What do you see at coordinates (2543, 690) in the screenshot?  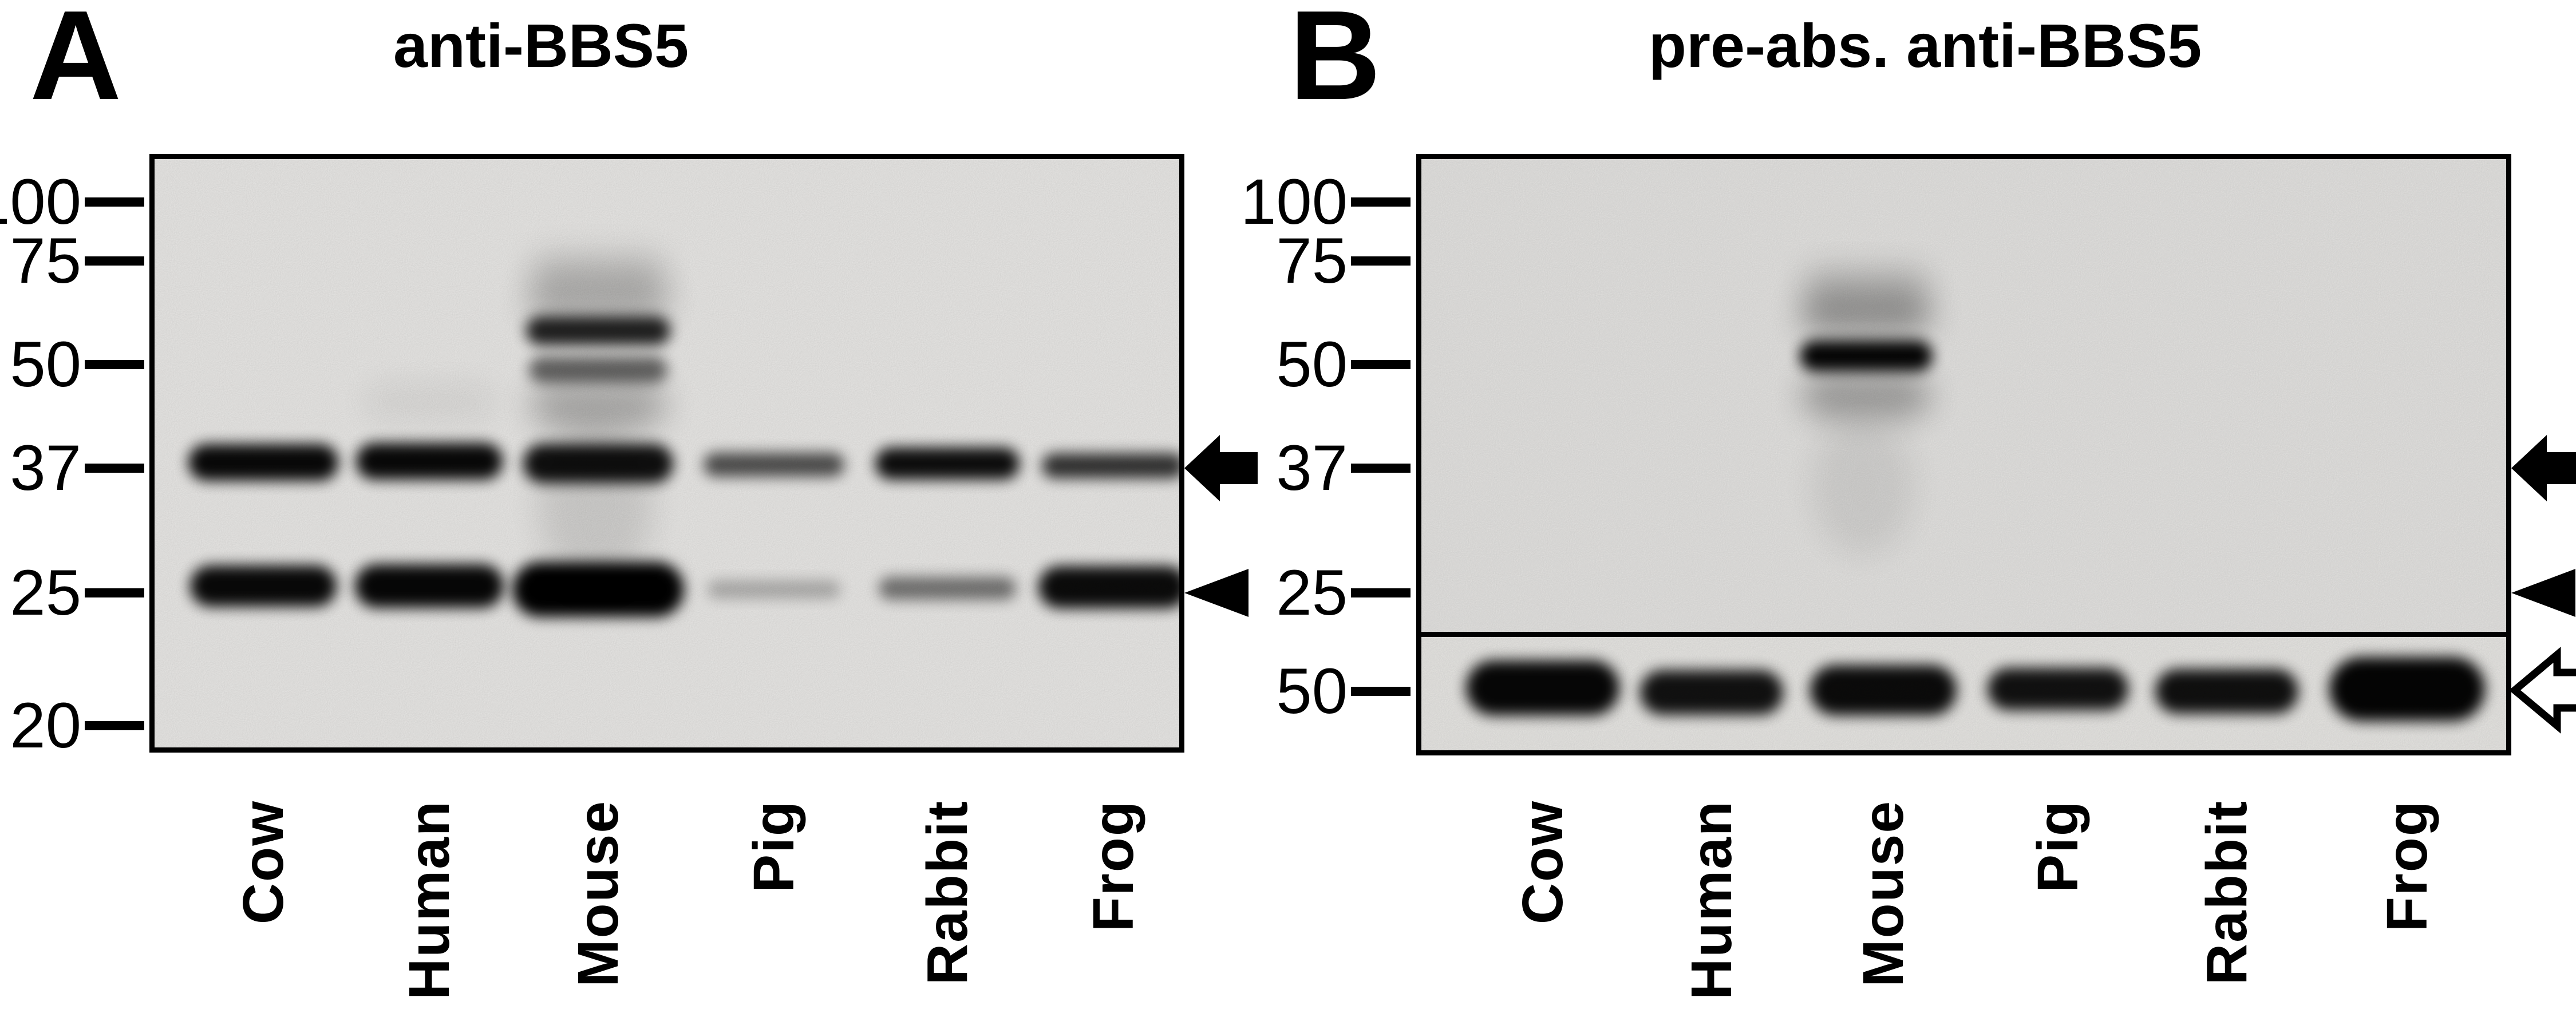 I see `open-arrow-icon` at bounding box center [2543, 690].